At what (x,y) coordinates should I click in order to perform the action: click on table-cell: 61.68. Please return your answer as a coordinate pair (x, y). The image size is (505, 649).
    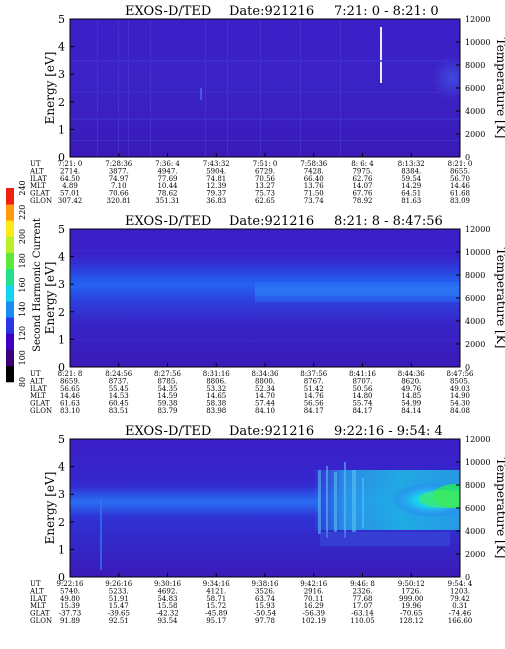
    Looking at the image, I should click on (460, 194).